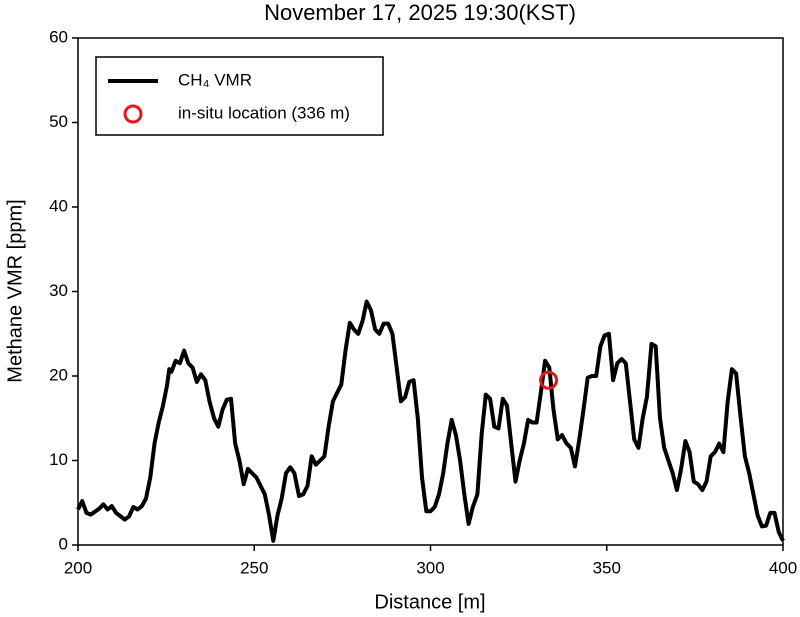 This screenshot has width=800, height=617. Describe the element at coordinates (63, 543) in the screenshot. I see `y-tick-label: 0` at that location.